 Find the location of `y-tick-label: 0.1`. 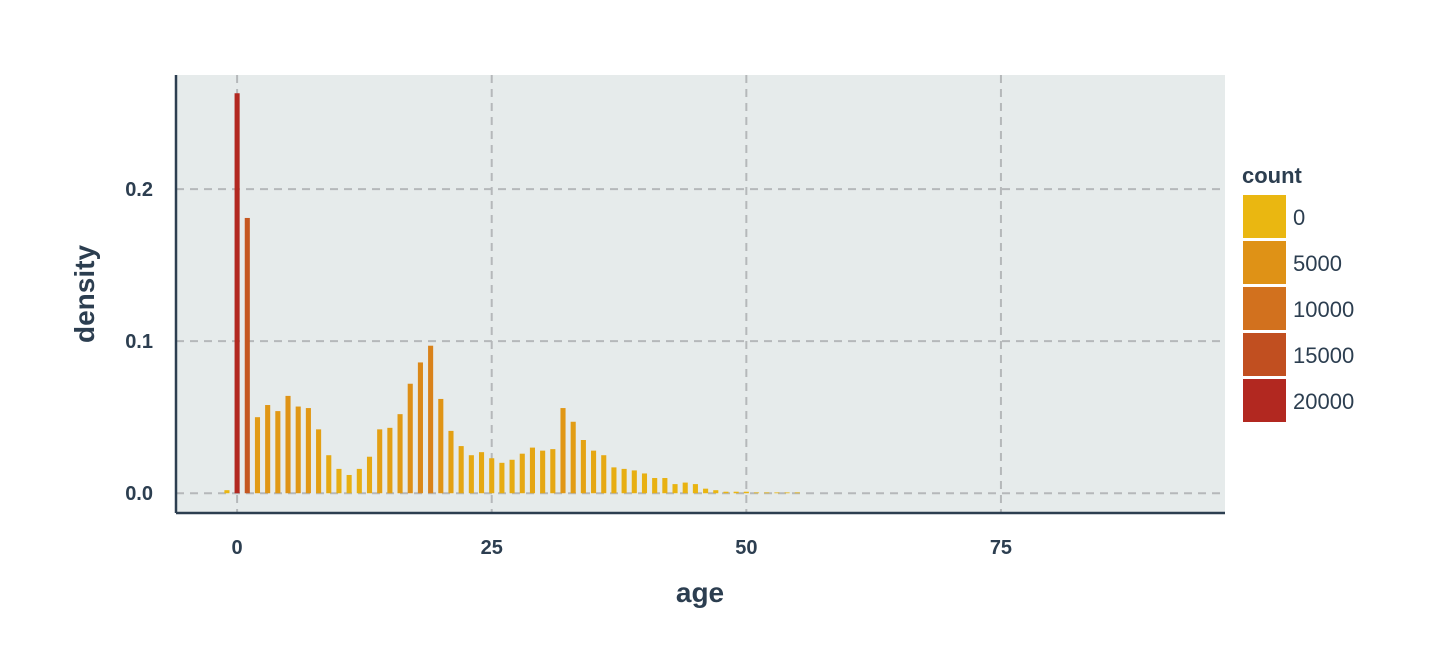

y-tick-label: 0.1 is located at coordinates (139, 342).